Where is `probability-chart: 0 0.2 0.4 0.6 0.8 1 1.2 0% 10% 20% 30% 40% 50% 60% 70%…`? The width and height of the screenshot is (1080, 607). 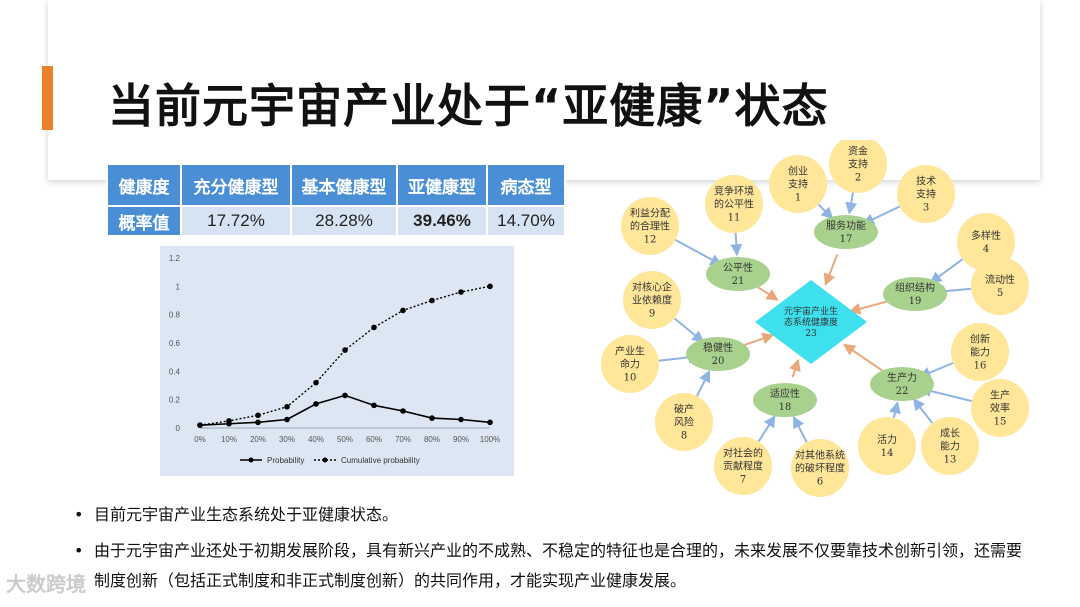
probability-chart: 0 0.2 0.4 0.6 0.8 1 1.2 0% 10% 20% 30% 40% 50% 60% 70%… is located at coordinates (337, 361).